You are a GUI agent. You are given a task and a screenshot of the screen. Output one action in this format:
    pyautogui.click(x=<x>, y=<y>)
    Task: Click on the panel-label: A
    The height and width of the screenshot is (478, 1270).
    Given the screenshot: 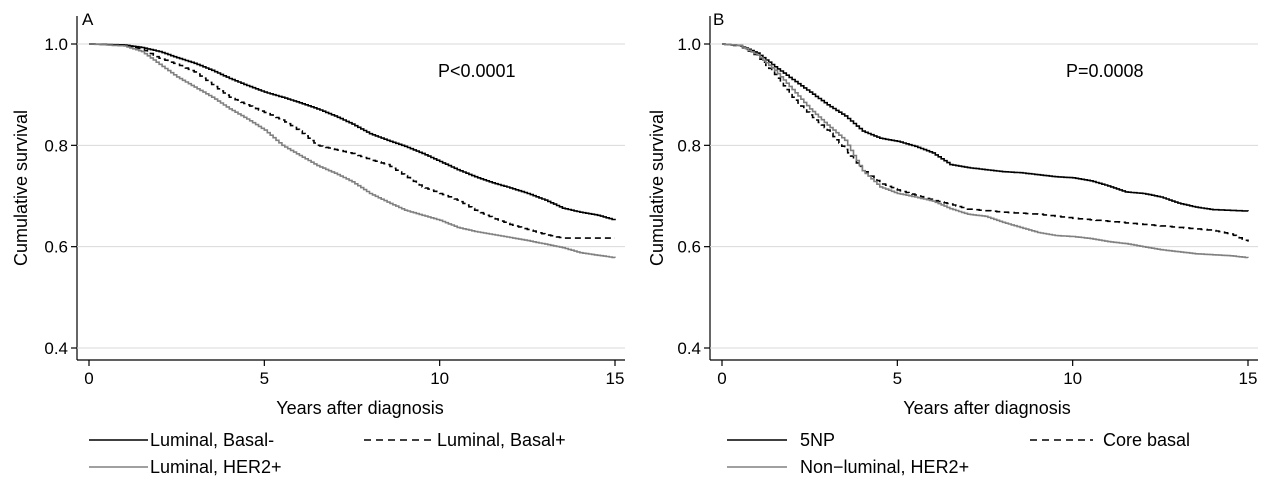 What is the action you would take?
    pyautogui.click(x=88, y=19)
    